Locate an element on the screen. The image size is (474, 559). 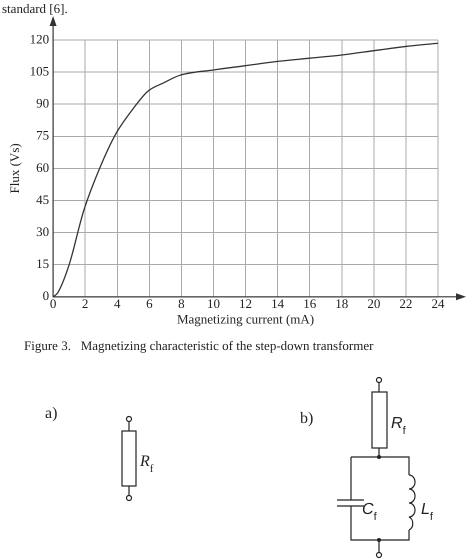
x-axis-title: Magnetizing current (mA) is located at coordinates (245, 319).